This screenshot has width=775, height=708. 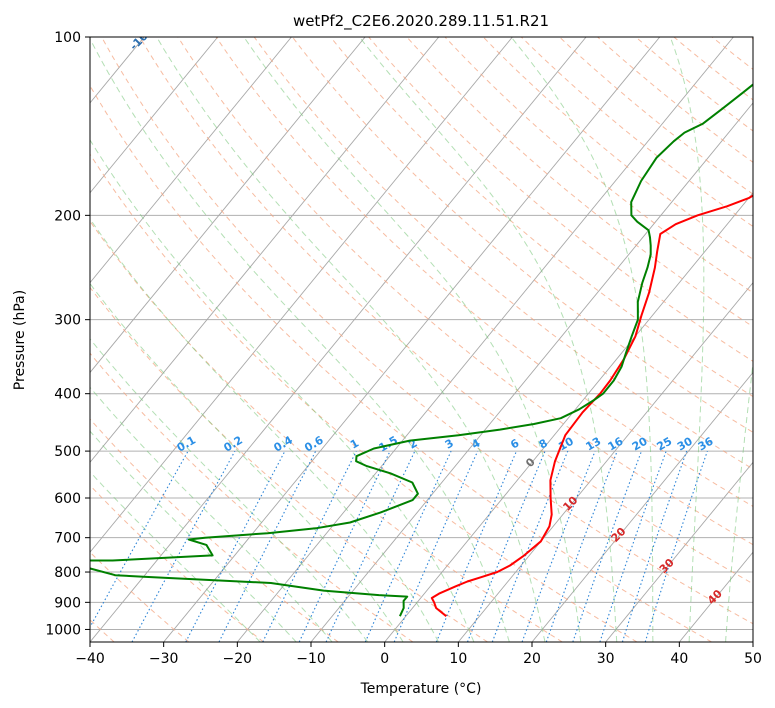 What do you see at coordinates (458, 659) in the screenshot?
I see `x-tick-label: 10` at bounding box center [458, 659].